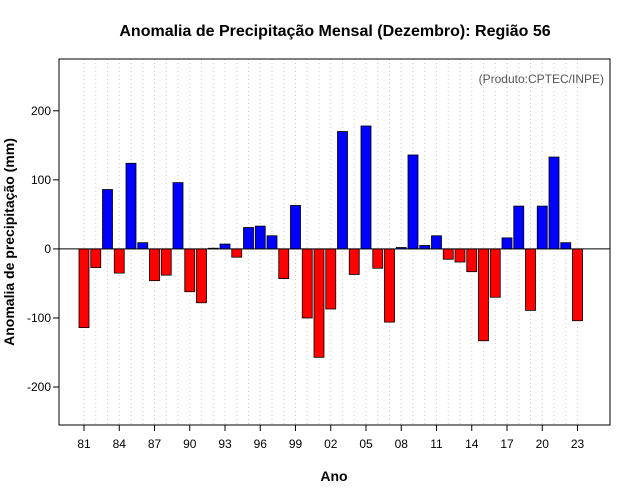 The height and width of the screenshot is (500, 640). I want to click on bar-1989, so click(178, 216).